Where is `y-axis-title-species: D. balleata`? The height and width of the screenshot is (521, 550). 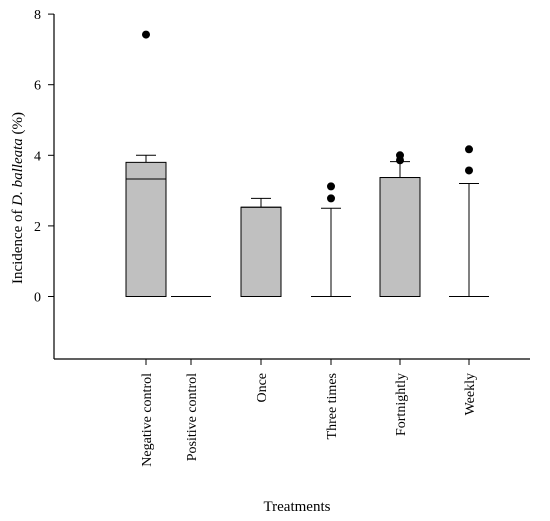 y-axis-title-species: D. balleata is located at coordinates (18, 172).